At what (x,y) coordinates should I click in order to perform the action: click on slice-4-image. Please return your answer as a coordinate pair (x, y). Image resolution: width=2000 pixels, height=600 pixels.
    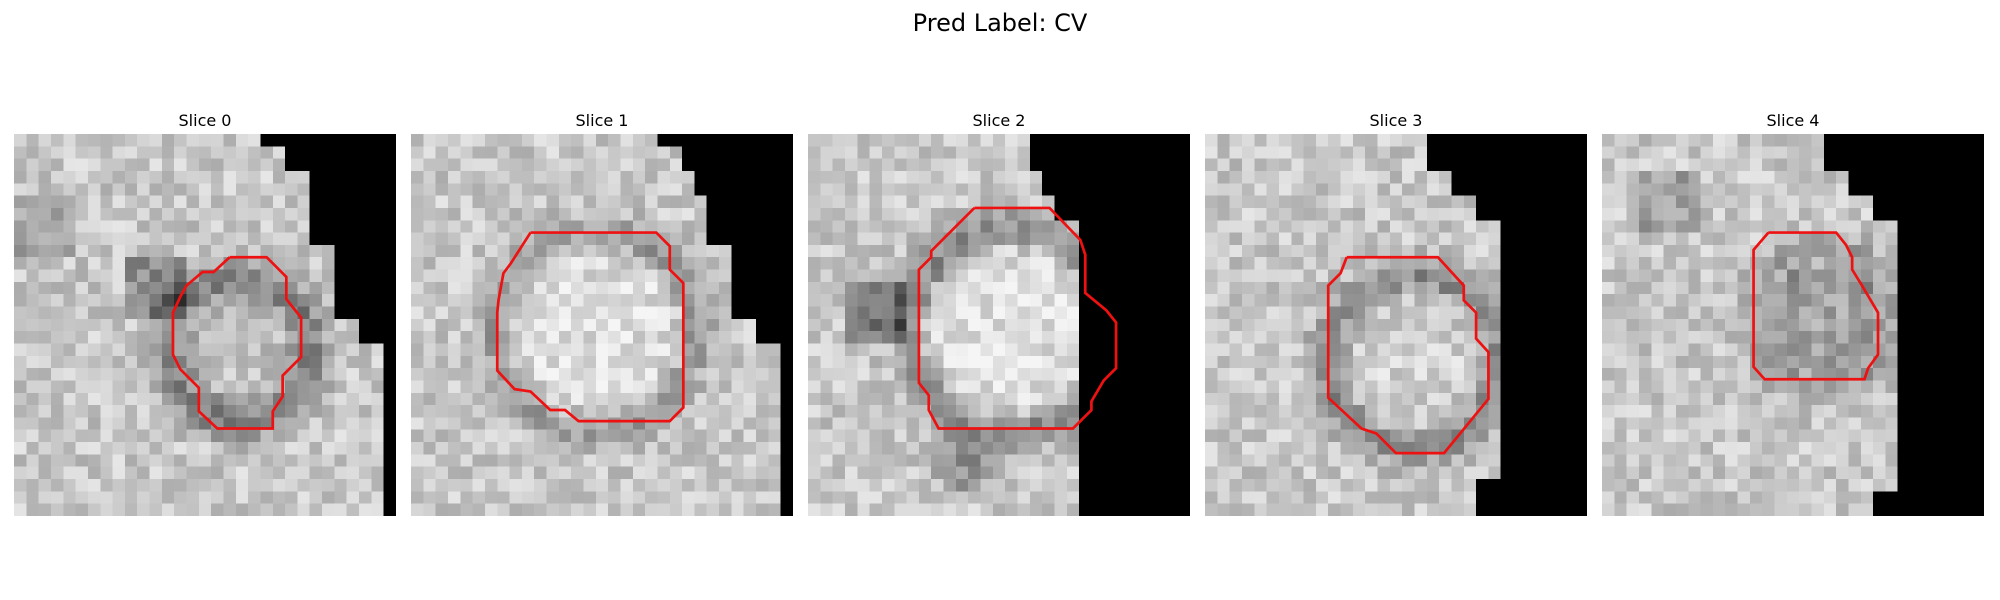
    Looking at the image, I should click on (1793, 325).